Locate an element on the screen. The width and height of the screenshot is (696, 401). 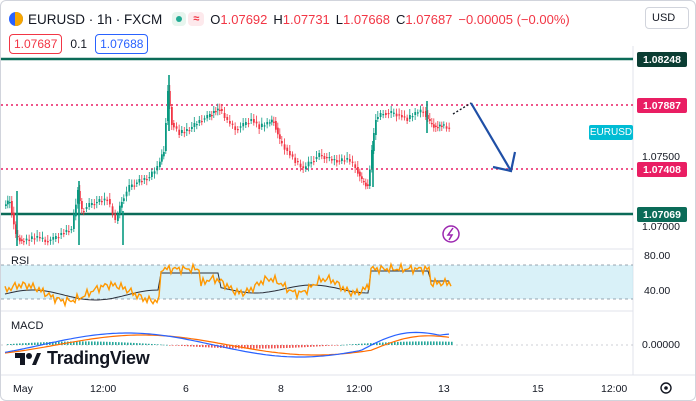
tradingview-logo: TradingView is located at coordinates (82, 358).